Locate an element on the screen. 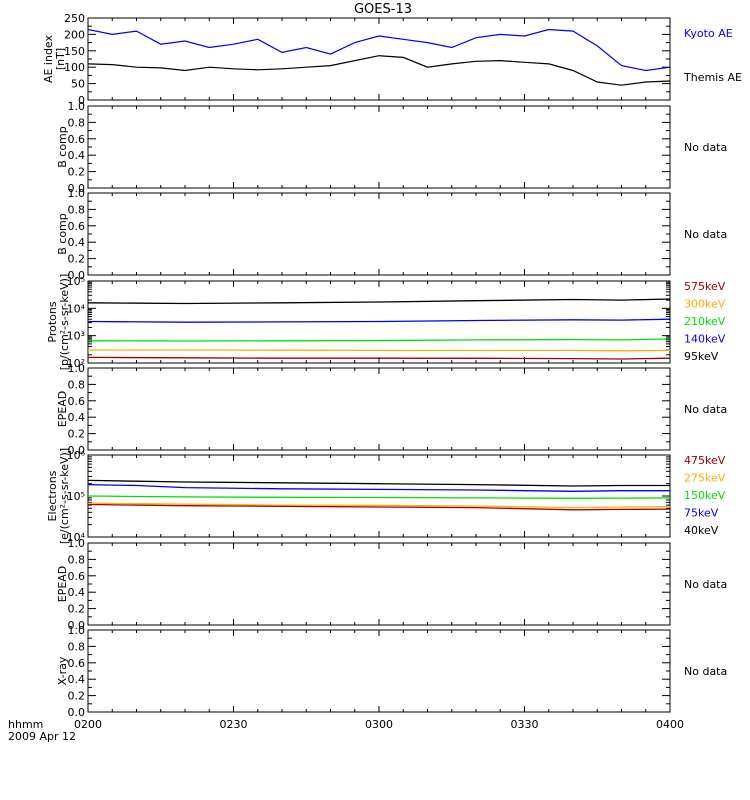 This screenshot has height=800, width=750. x-tick-label: 0330 is located at coordinates (525, 724).